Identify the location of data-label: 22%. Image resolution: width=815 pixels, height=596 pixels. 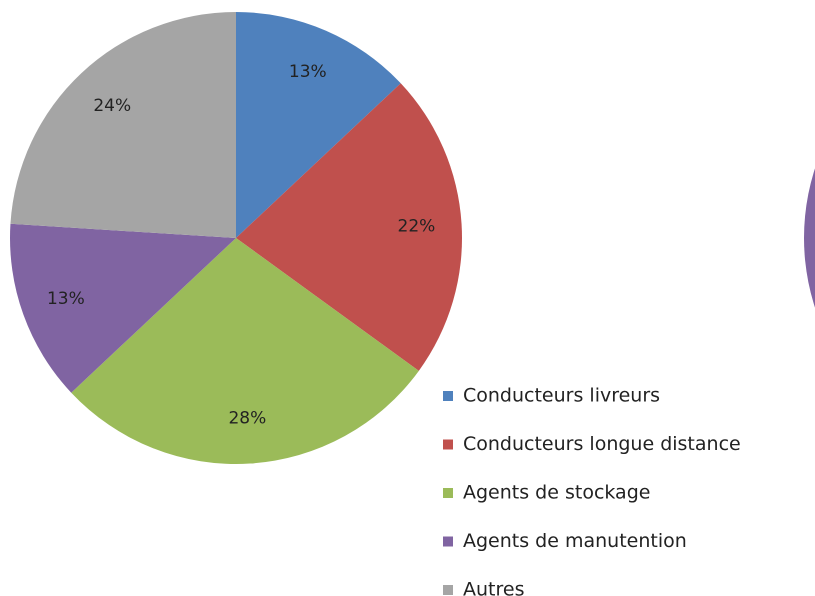
(417, 227).